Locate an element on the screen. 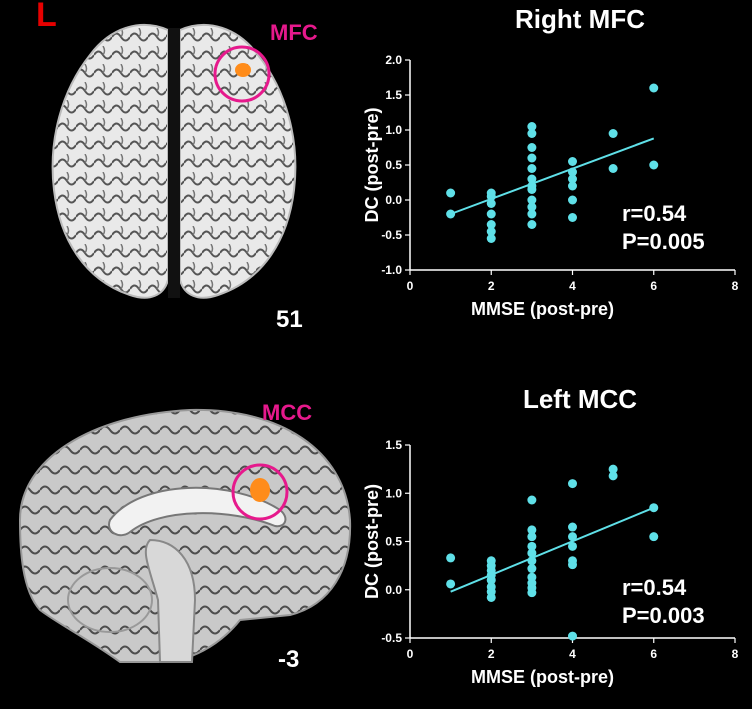  slice-number-bottom: -3 is located at coordinates (289, 659).